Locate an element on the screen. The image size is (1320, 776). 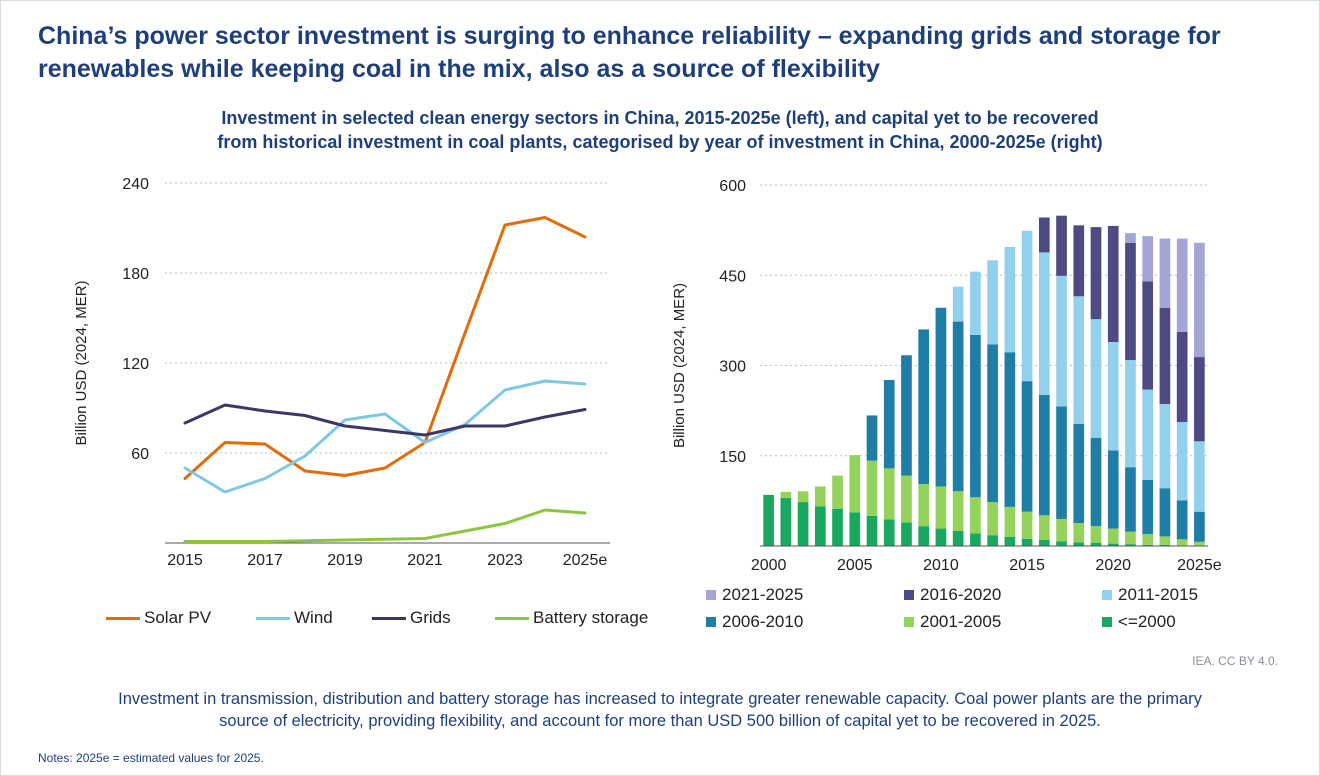
x-tick-label: 2021 is located at coordinates (425, 560).